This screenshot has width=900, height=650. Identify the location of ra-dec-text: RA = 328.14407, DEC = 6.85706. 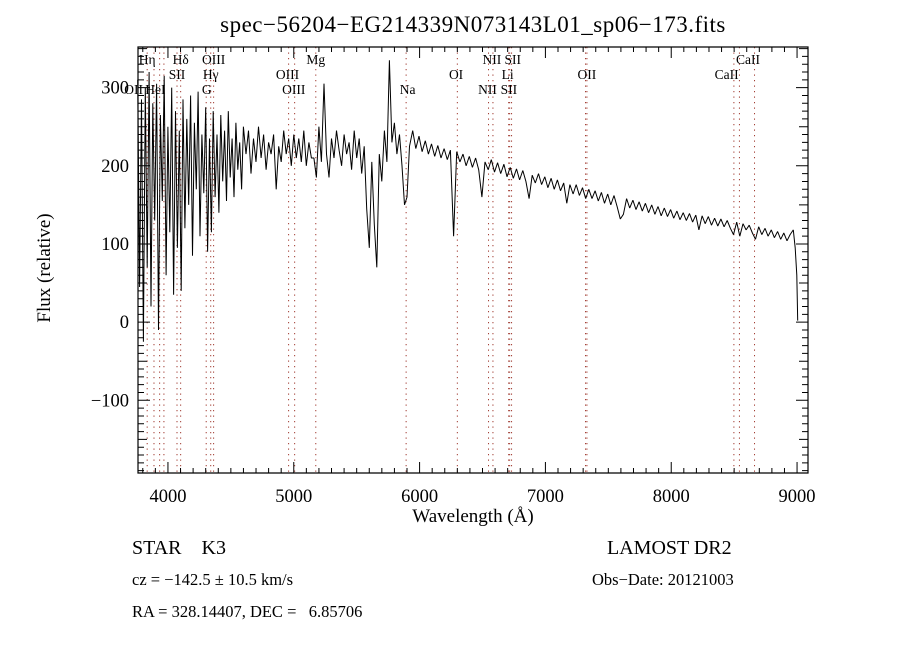
(247, 611).